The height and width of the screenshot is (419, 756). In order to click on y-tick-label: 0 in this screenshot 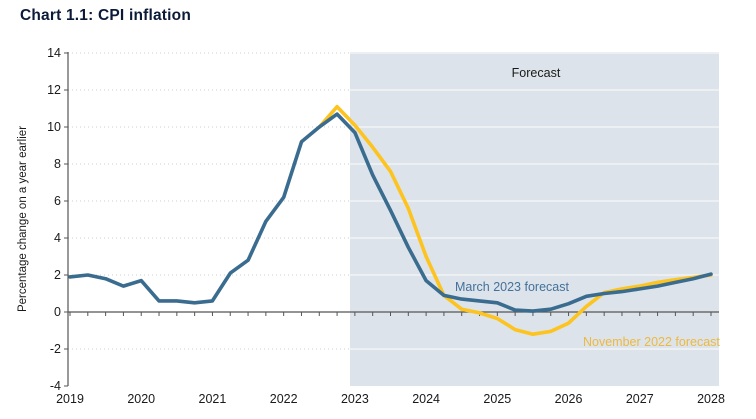, I will do `click(57, 312)`.